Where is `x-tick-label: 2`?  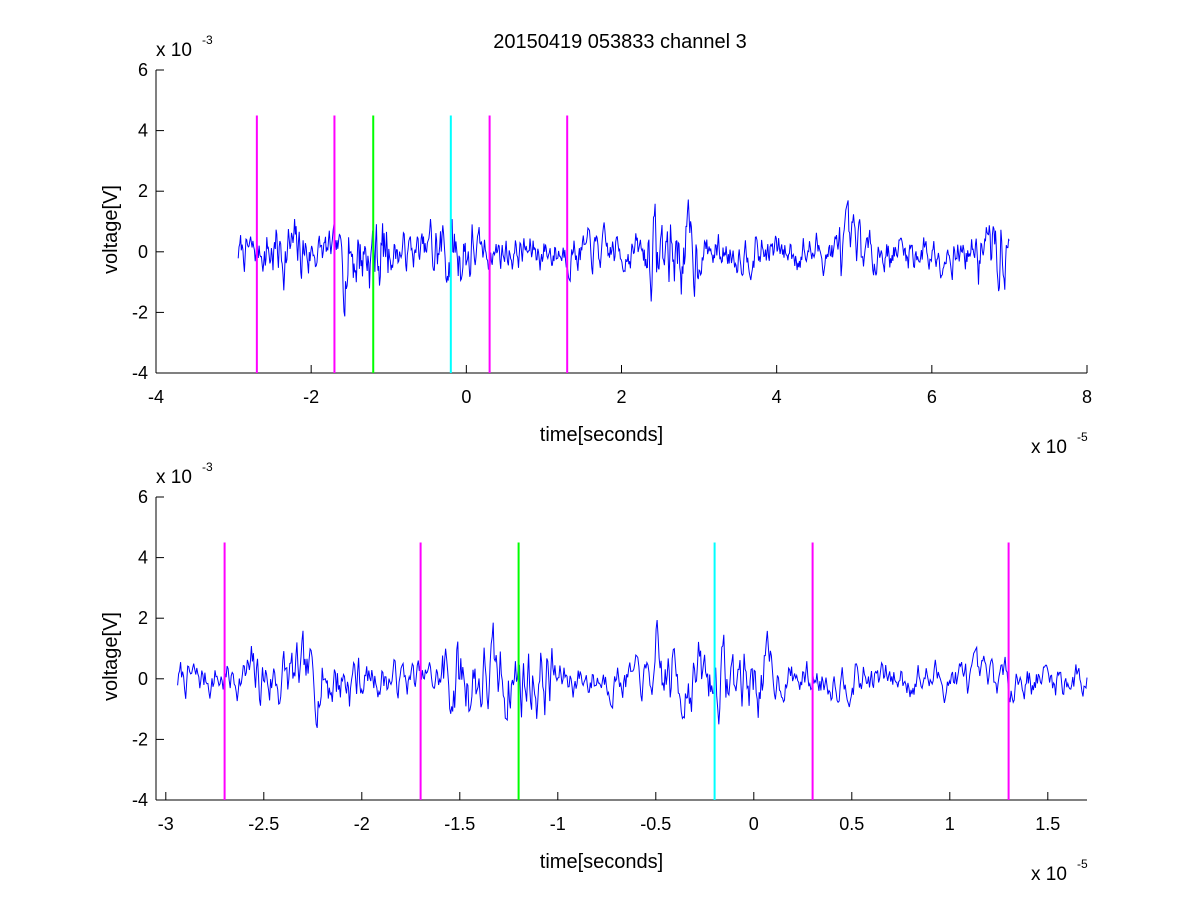 x-tick-label: 2 is located at coordinates (621, 397).